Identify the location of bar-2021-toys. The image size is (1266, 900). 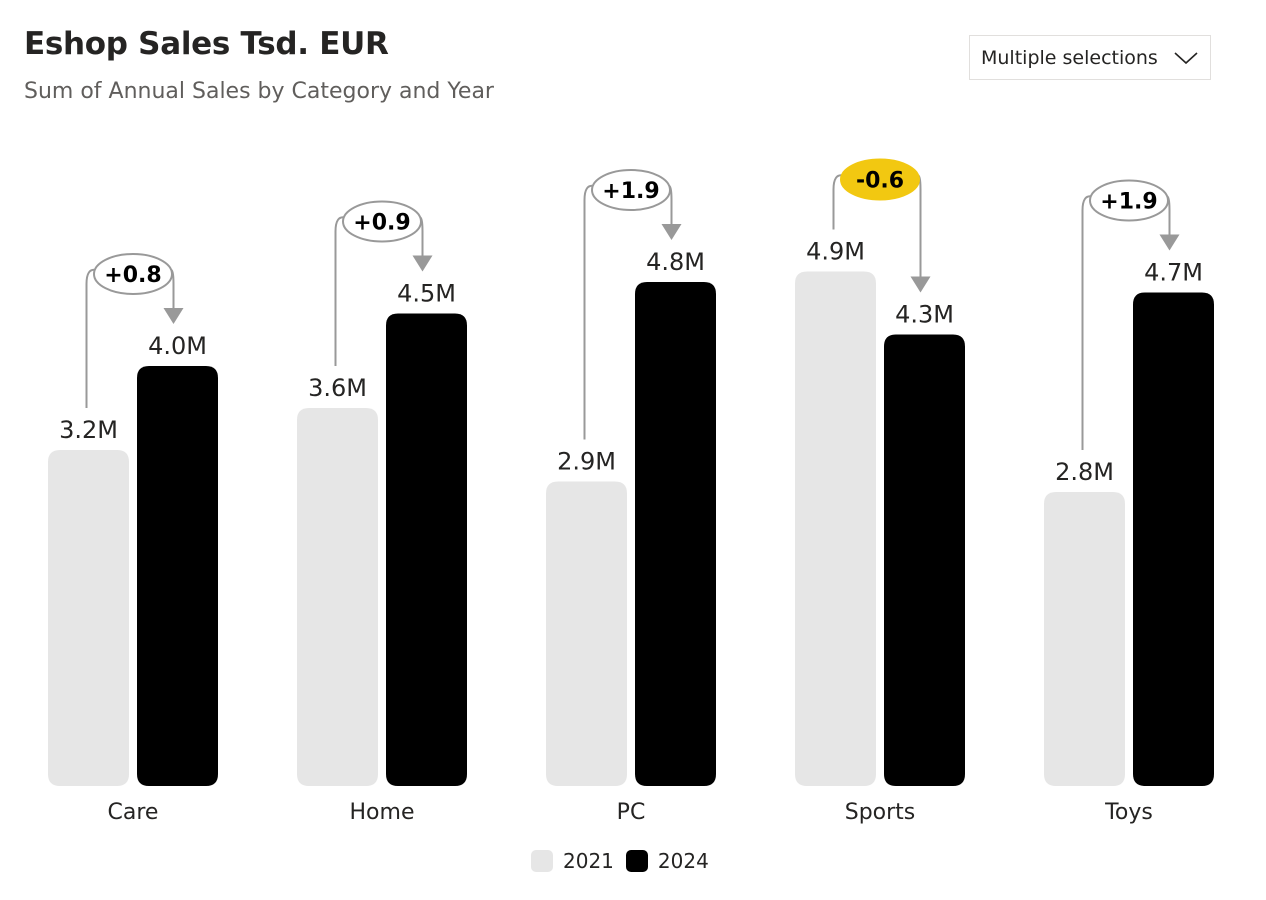
(1084, 639).